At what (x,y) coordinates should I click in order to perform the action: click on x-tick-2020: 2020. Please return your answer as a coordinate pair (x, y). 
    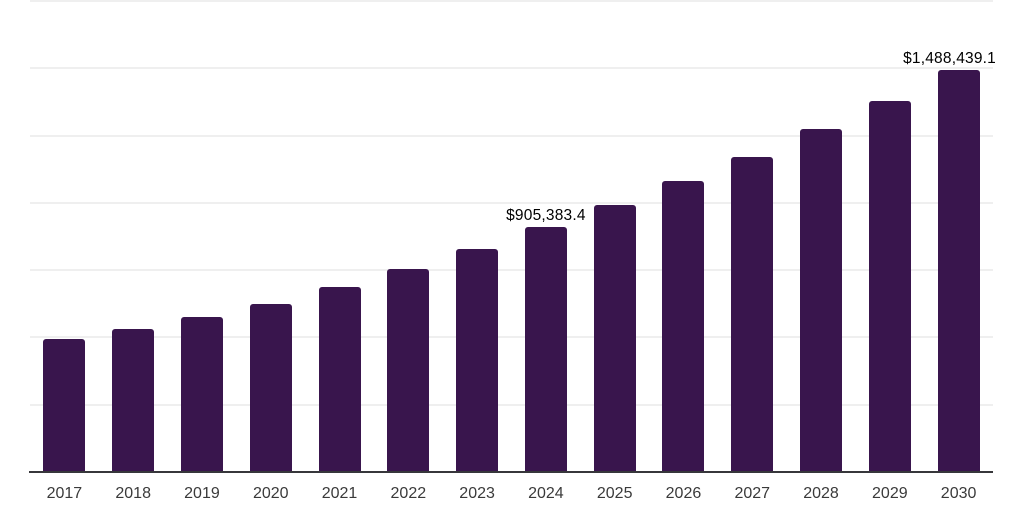
    Looking at the image, I should click on (270, 493).